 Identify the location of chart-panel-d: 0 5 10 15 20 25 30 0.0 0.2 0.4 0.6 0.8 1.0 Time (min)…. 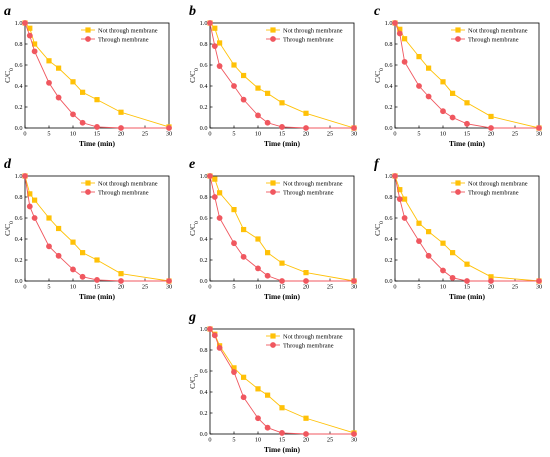
(87, 229).